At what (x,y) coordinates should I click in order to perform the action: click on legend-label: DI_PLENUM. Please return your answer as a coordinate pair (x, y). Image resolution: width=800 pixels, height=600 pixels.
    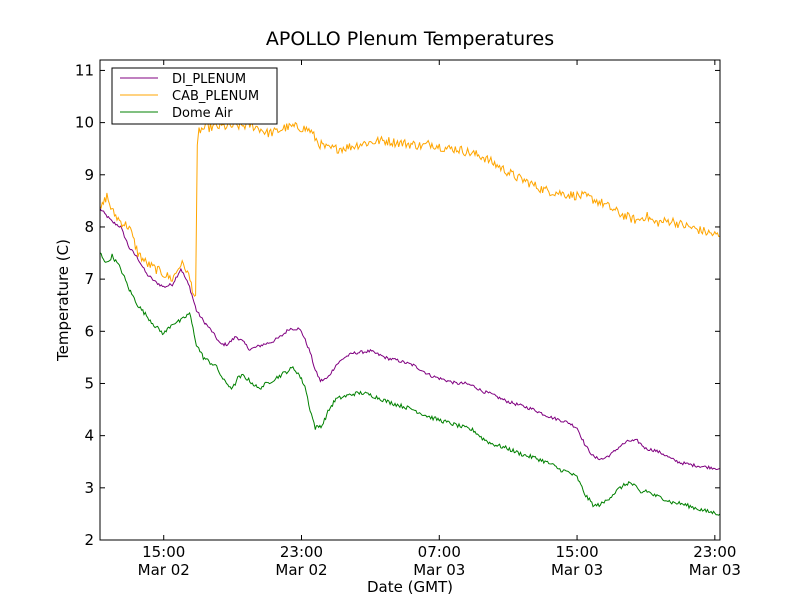
    Looking at the image, I should click on (209, 79).